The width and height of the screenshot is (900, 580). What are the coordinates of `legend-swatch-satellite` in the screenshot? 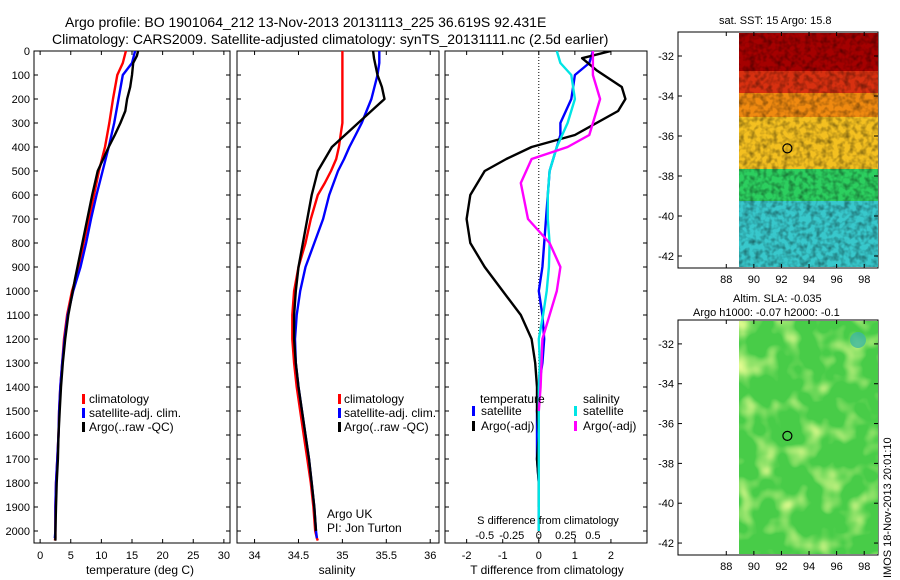 It's located at (83, 413).